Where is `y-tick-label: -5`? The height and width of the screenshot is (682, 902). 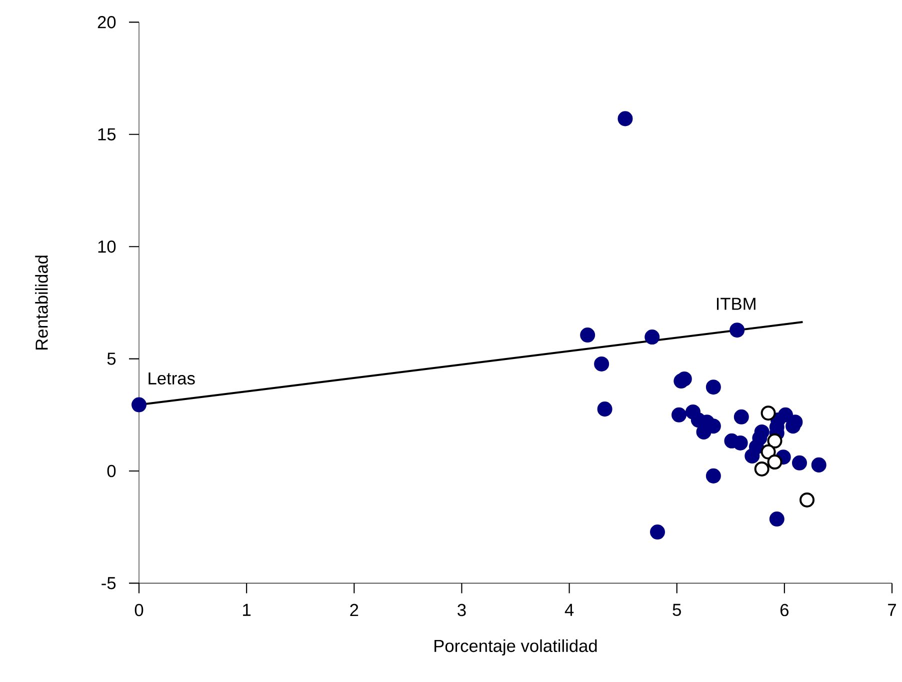 y-tick-label: -5 is located at coordinates (109, 583).